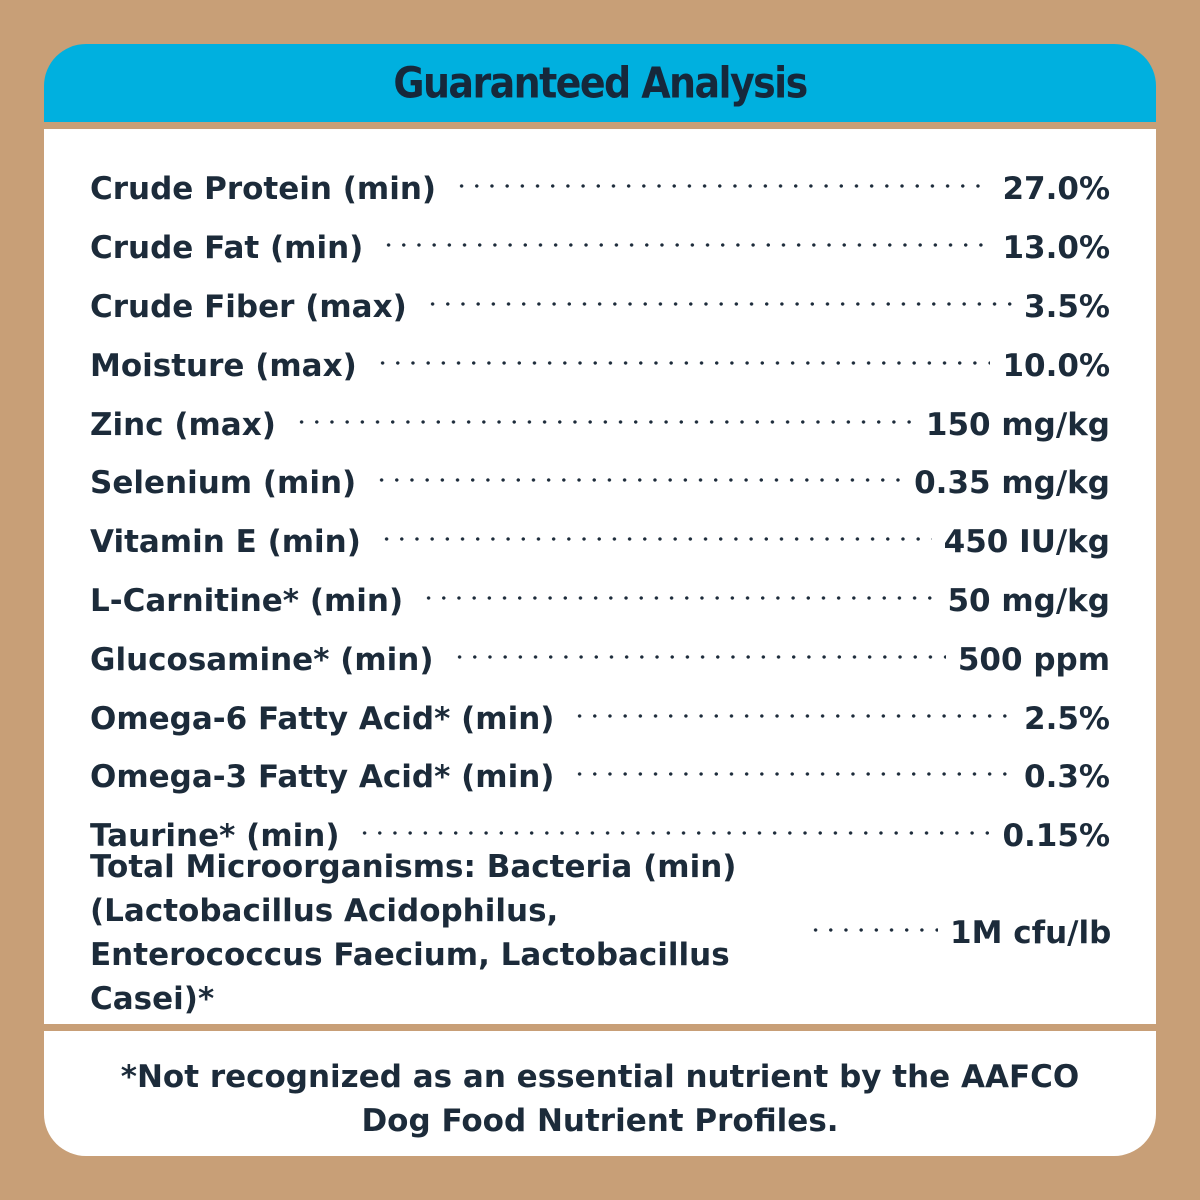 The image size is (1200, 1200). I want to click on table-row: Zinc (max) 150 mg/kg, so click(600, 424).